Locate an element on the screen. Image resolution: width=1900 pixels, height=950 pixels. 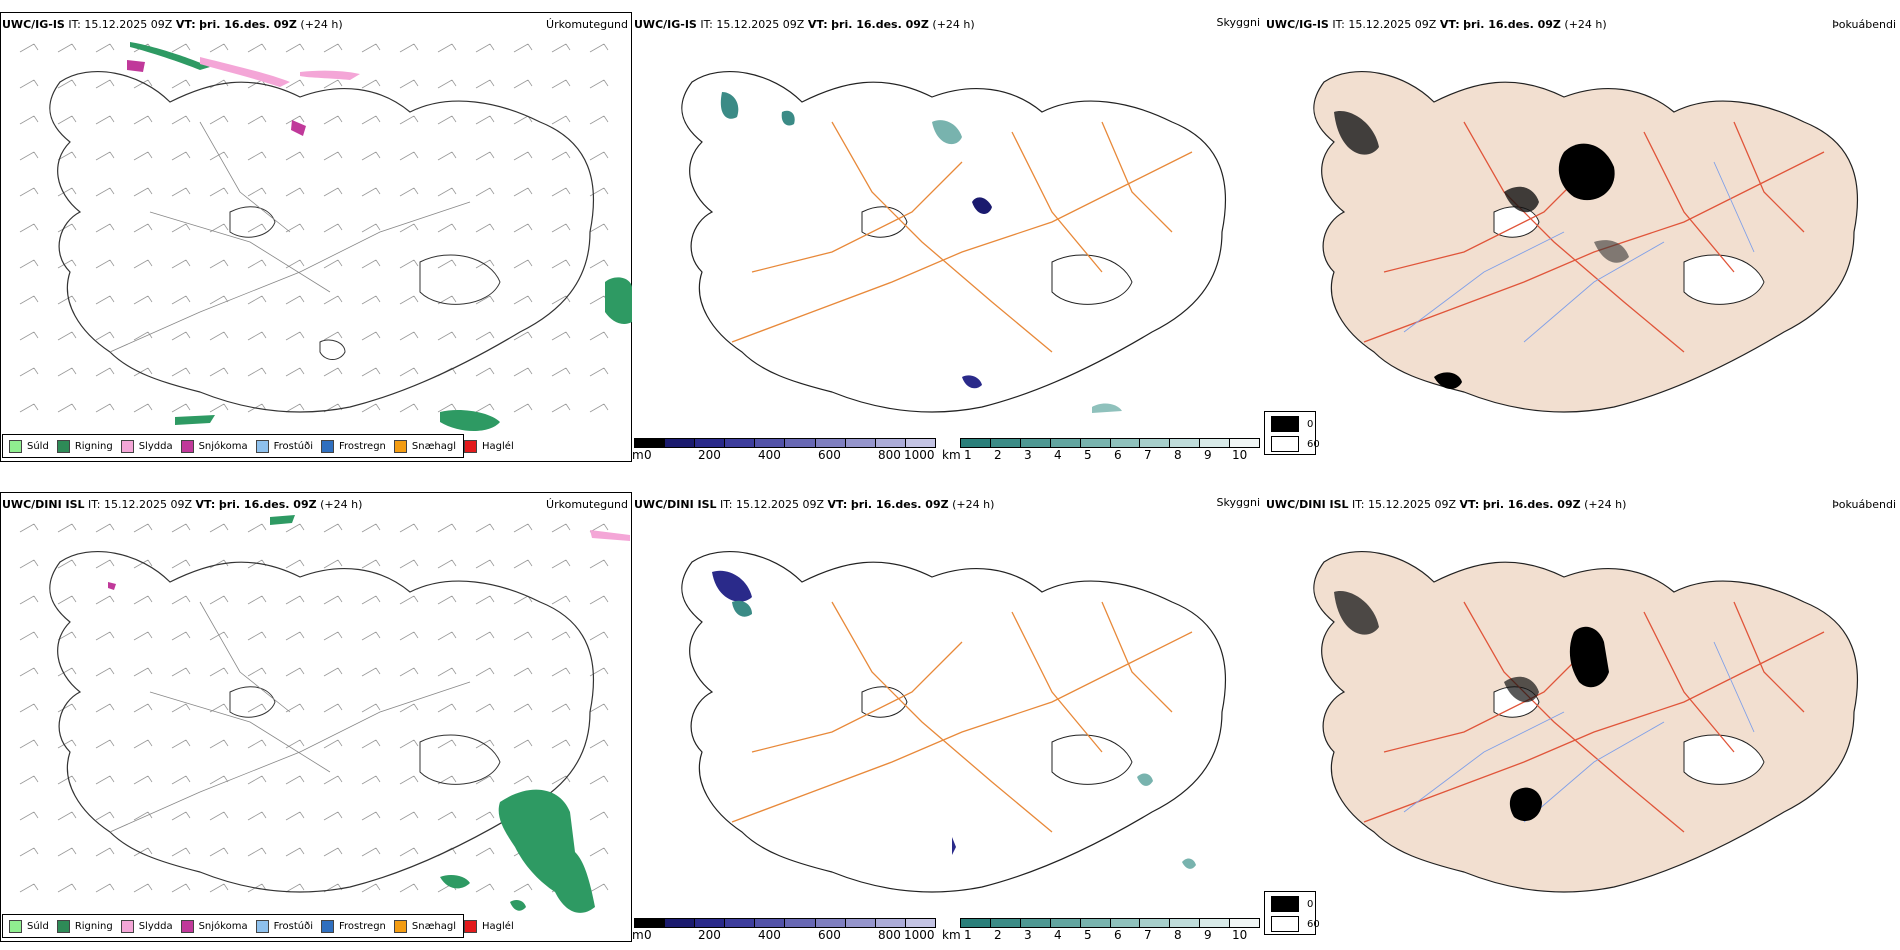
cloudbase-tick: 0 is located at coordinates (648, 455).